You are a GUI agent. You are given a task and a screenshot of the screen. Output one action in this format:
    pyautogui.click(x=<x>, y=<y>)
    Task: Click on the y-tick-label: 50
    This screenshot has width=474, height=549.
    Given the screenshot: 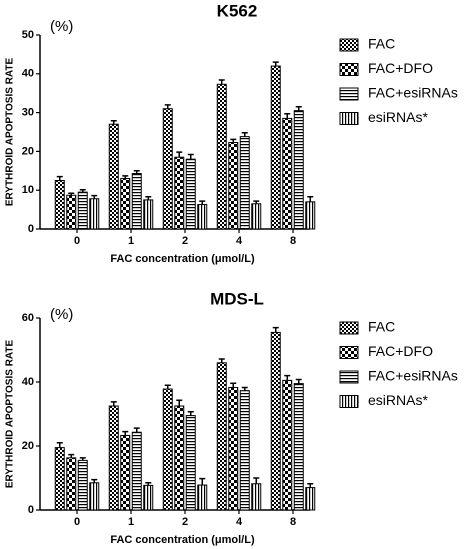 What is the action you would take?
    pyautogui.click(x=28, y=35)
    